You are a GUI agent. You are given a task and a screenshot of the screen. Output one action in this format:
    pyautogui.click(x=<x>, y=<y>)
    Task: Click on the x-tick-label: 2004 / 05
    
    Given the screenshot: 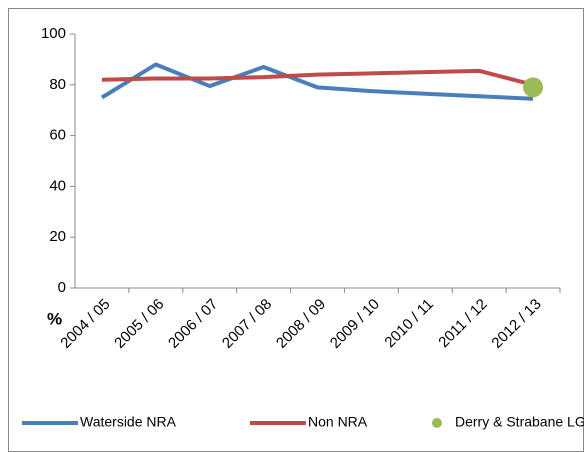 What is the action you would take?
    pyautogui.click(x=85, y=324)
    